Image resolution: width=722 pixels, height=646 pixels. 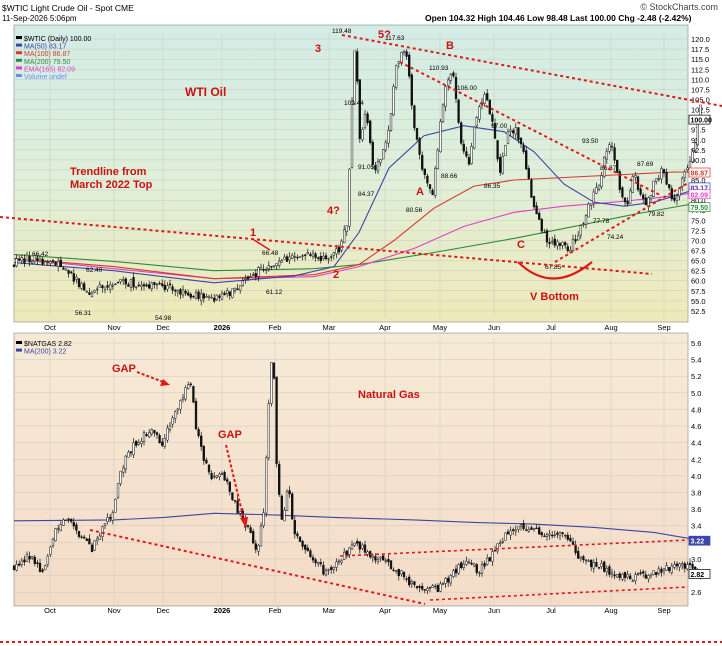 I want to click on gap-arrow-1-head, so click(x=165, y=382).